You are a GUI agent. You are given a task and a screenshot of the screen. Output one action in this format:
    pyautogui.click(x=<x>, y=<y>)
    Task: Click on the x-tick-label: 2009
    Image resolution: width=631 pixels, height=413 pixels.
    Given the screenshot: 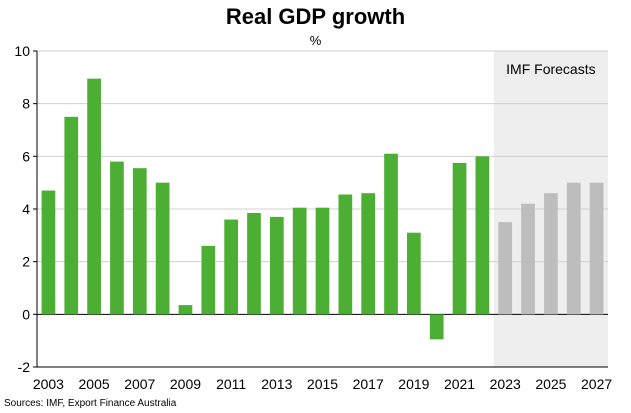 What is the action you would take?
    pyautogui.click(x=185, y=384)
    